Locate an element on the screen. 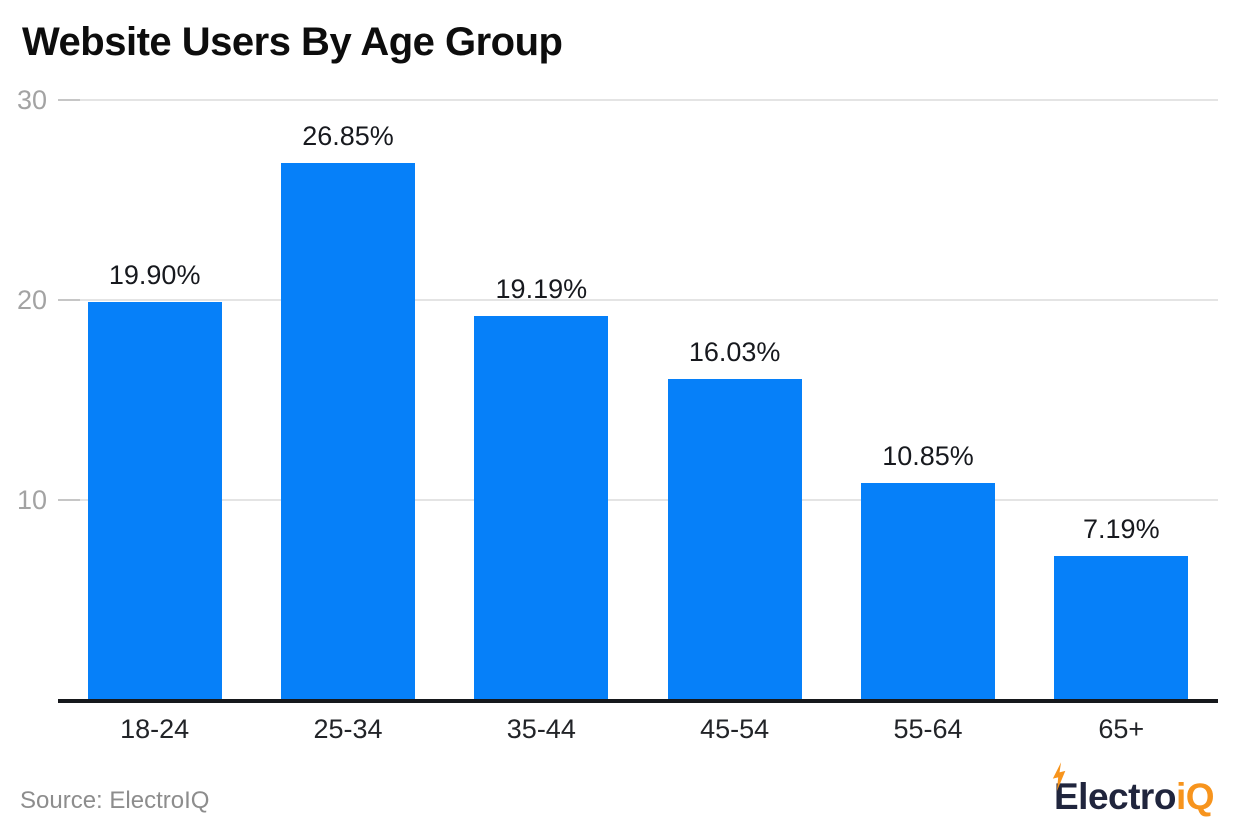 The height and width of the screenshot is (834, 1240). bar-value-label-18-24: 19.90% is located at coordinates (154, 275).